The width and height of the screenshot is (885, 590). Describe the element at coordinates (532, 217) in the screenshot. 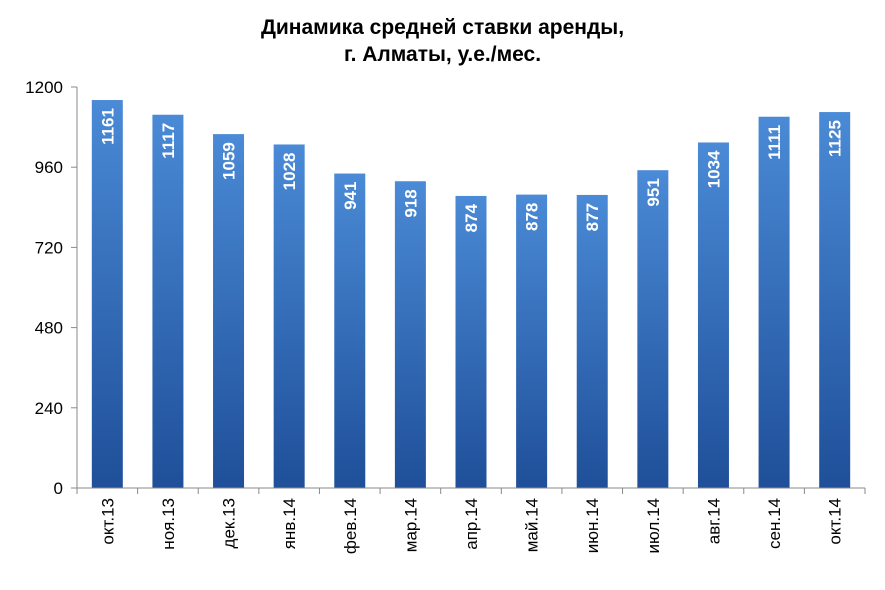

I see `bar-data-label: 878` at that location.